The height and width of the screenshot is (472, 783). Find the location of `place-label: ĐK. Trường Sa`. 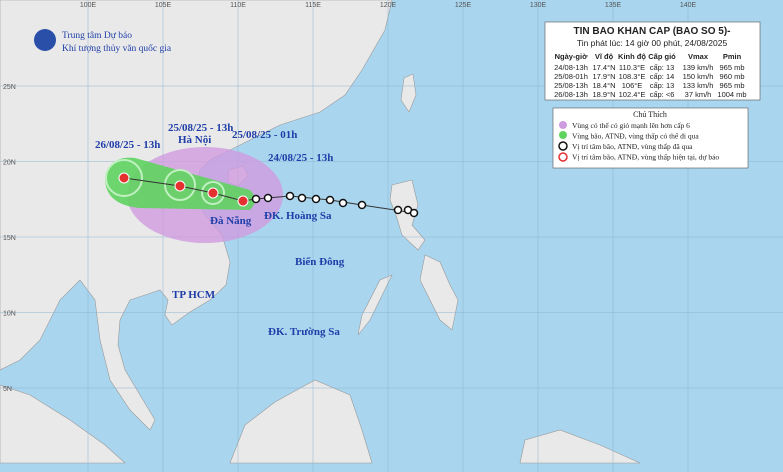

place-label: ĐK. Trường Sa is located at coordinates (304, 332).